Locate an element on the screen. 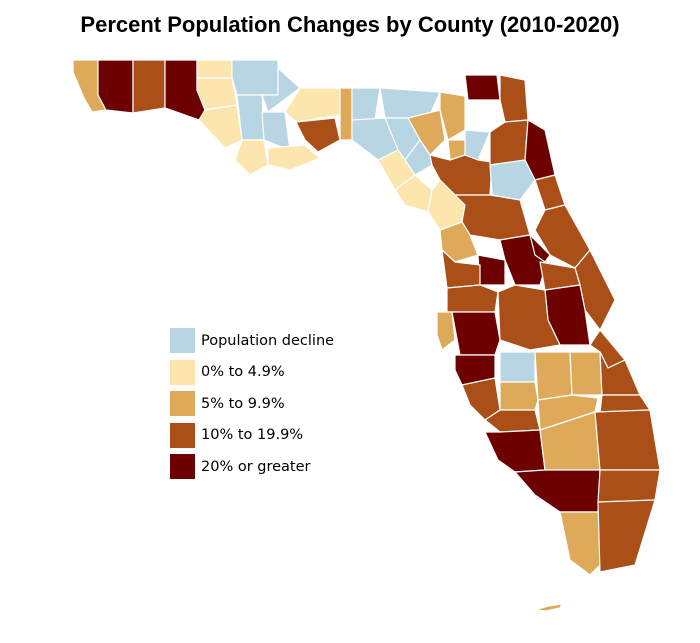 The height and width of the screenshot is (643, 700). county-collier is located at coordinates (557, 491).